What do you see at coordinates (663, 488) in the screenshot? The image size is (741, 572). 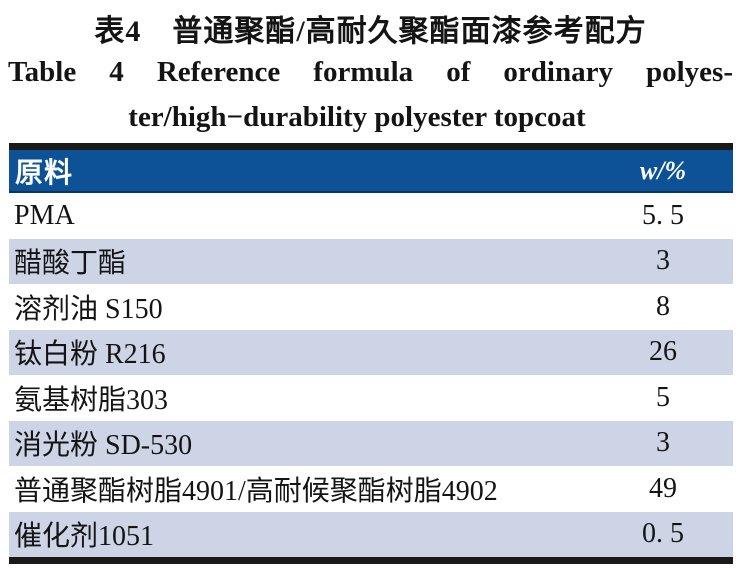 I see `value-cell: 49` at bounding box center [663, 488].